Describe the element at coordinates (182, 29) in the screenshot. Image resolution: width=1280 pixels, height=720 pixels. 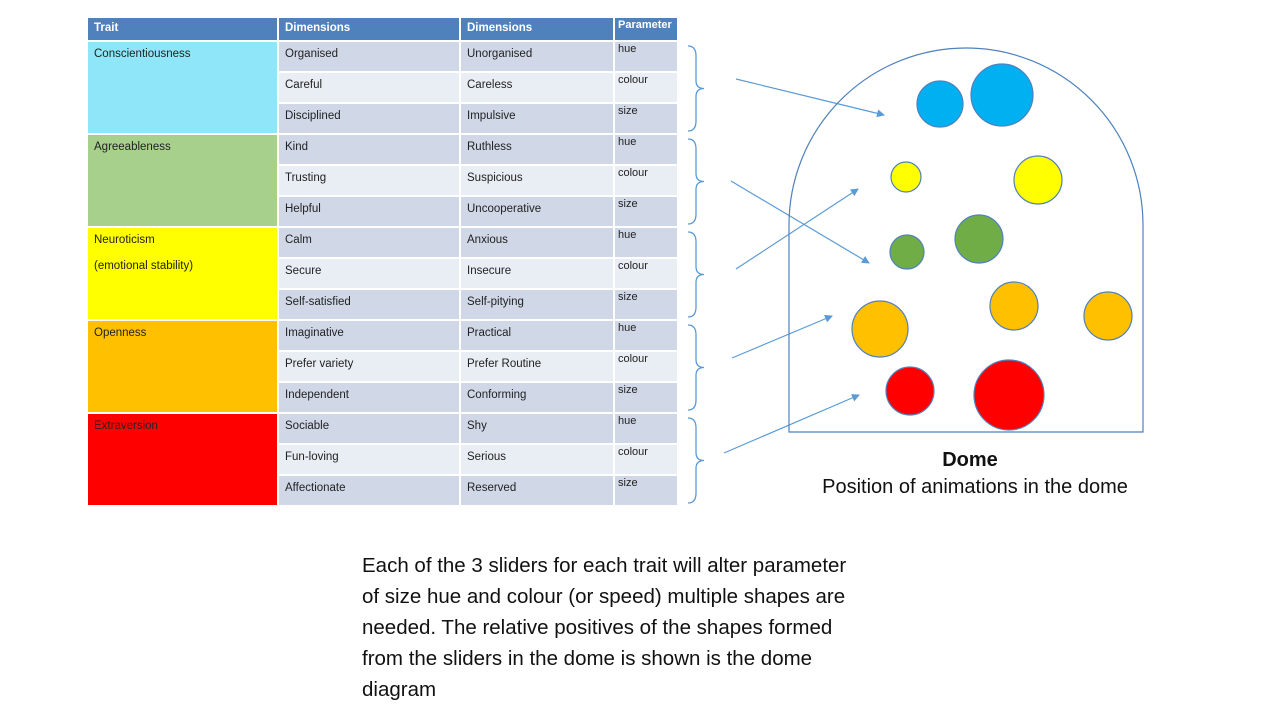
I see `header-trait: Trait` at that location.